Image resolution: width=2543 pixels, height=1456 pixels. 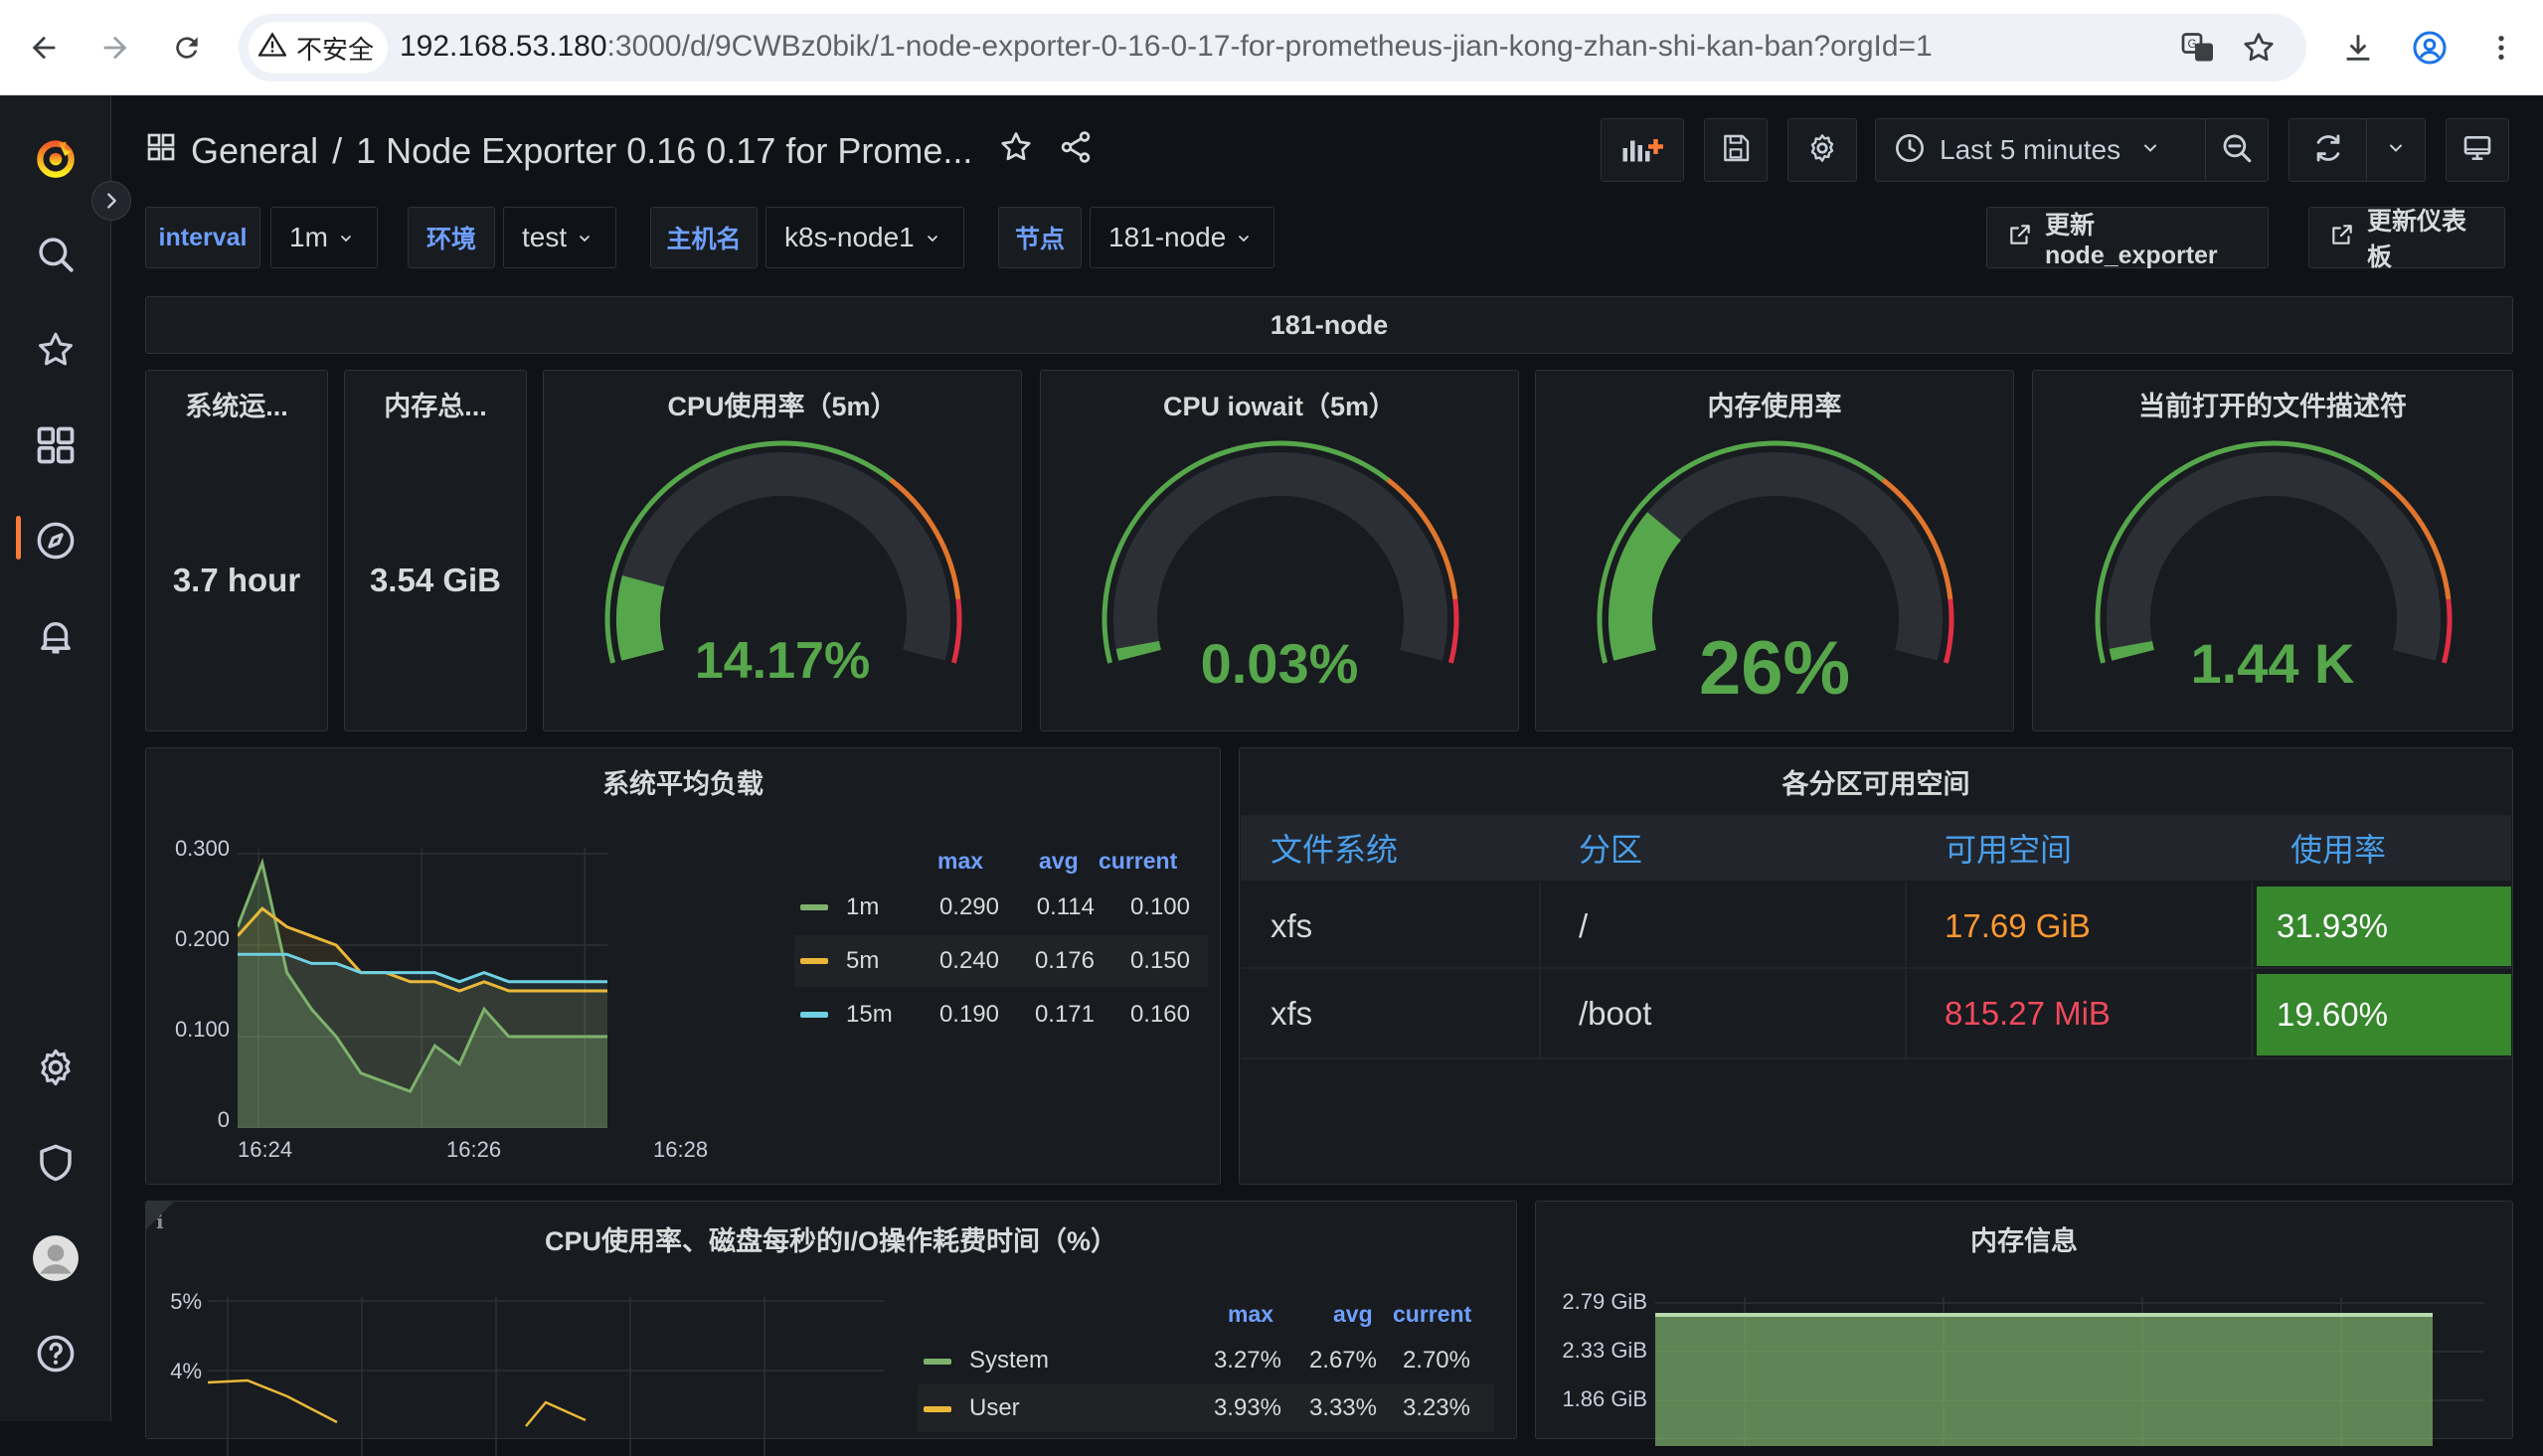 What do you see at coordinates (56, 157) in the screenshot?
I see `grafana-logo-icon` at bounding box center [56, 157].